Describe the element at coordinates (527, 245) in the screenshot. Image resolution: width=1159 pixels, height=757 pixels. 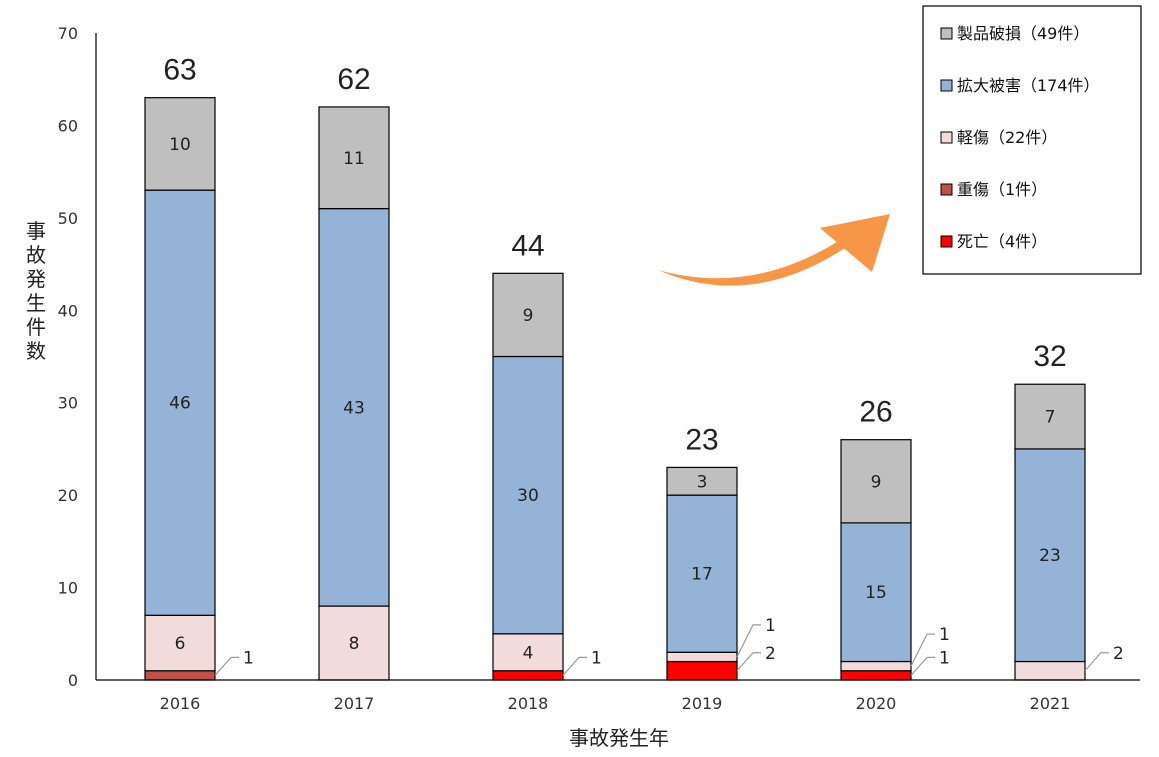
I see `bar-total-label: 44` at that location.